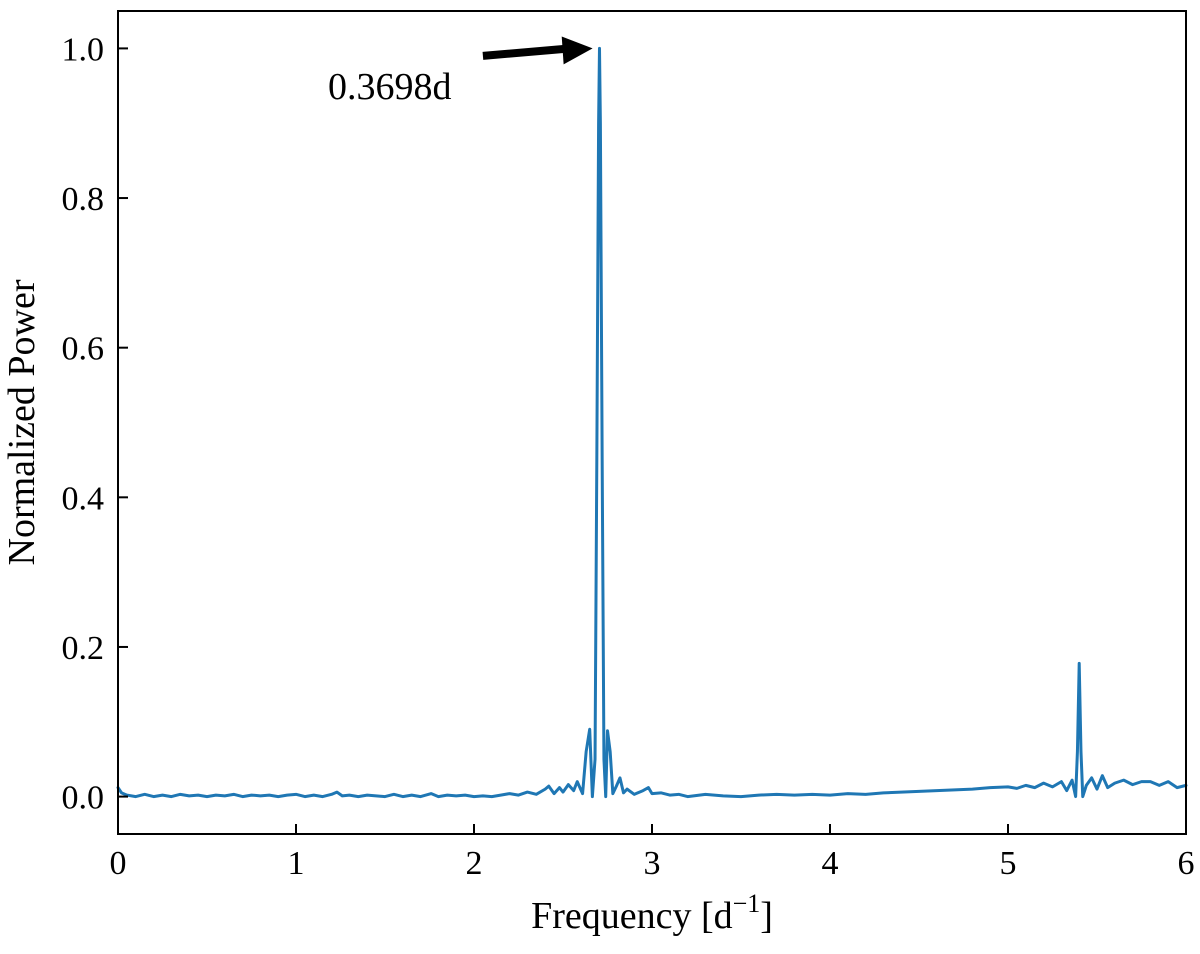 Image resolution: width=1200 pixels, height=954 pixels. What do you see at coordinates (1186, 863) in the screenshot?
I see `x-tick-label: 6` at bounding box center [1186, 863].